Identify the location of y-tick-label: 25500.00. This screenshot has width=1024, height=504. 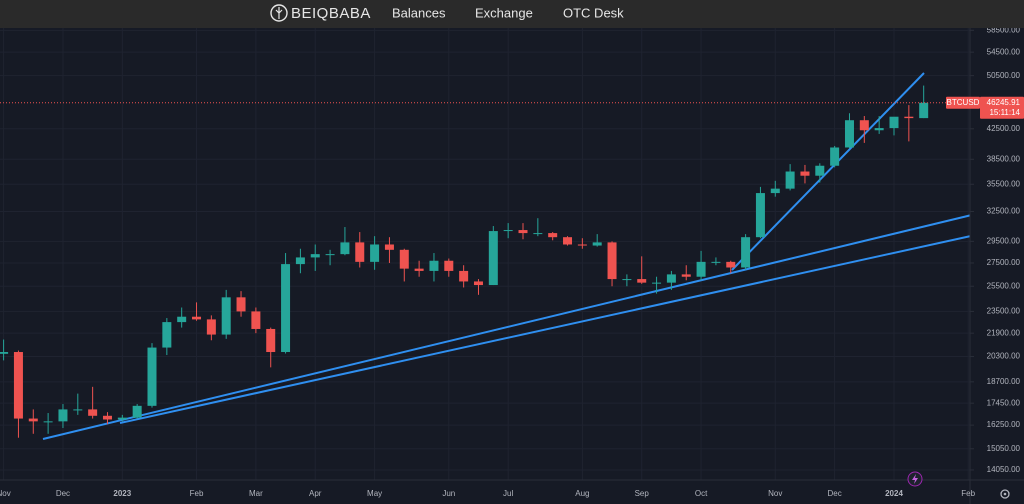
(1004, 285).